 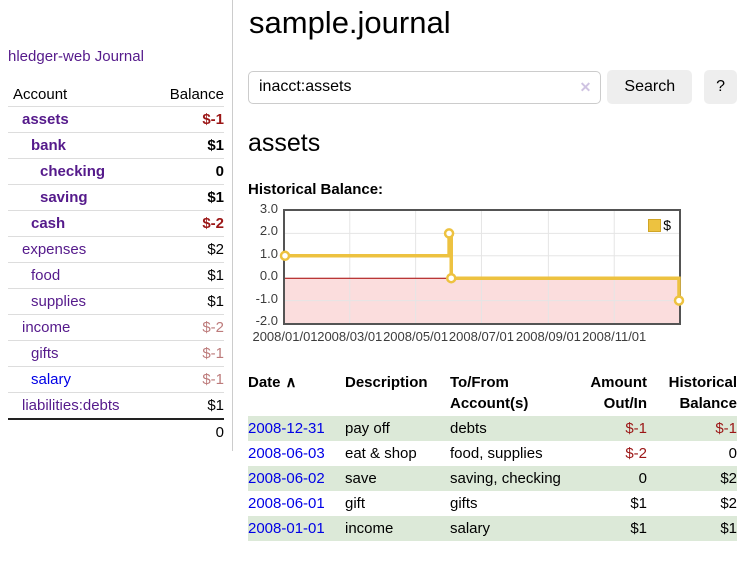 I want to click on sidebar-item-journal: Journal, so click(x=119, y=56).